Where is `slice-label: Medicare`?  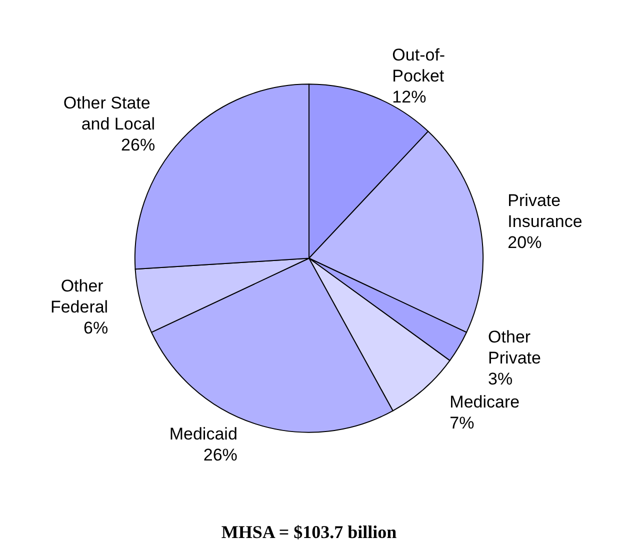 slice-label: Medicare is located at coordinates (485, 402).